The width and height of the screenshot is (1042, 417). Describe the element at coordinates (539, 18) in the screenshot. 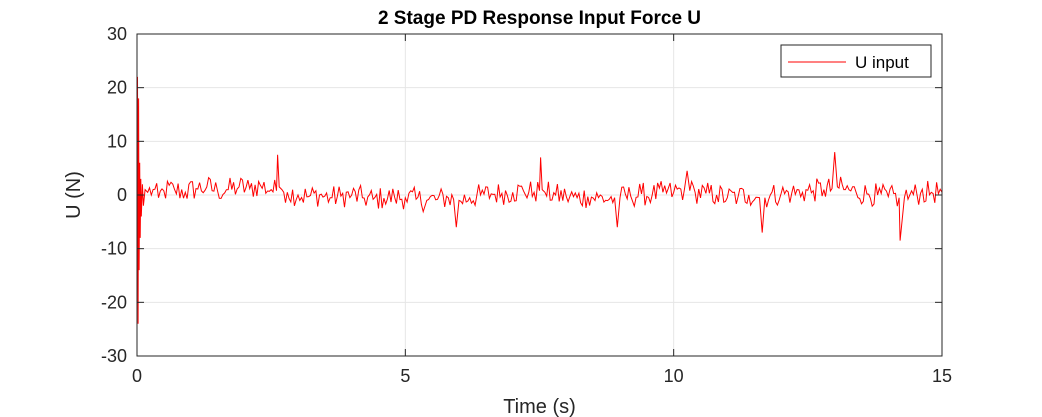

I see `chart-title: 2 Stage PD Response Input Force U` at that location.